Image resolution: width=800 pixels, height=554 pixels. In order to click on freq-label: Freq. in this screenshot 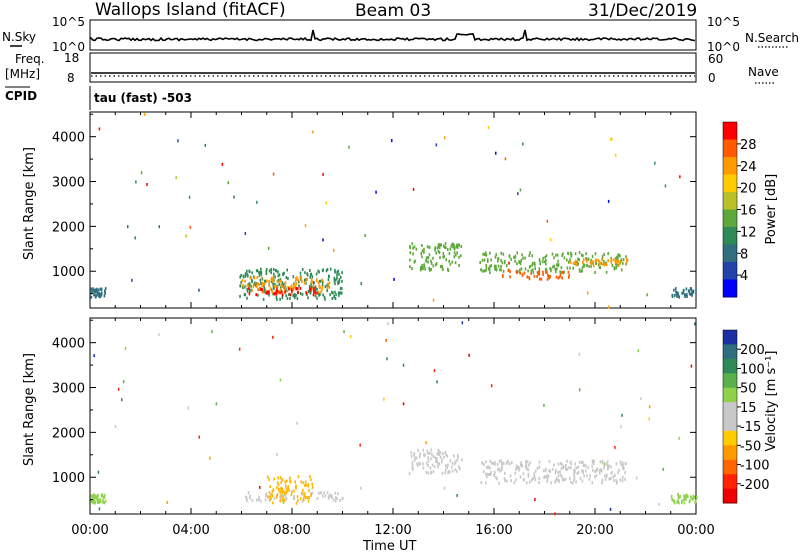, I will do `click(30, 59)`.